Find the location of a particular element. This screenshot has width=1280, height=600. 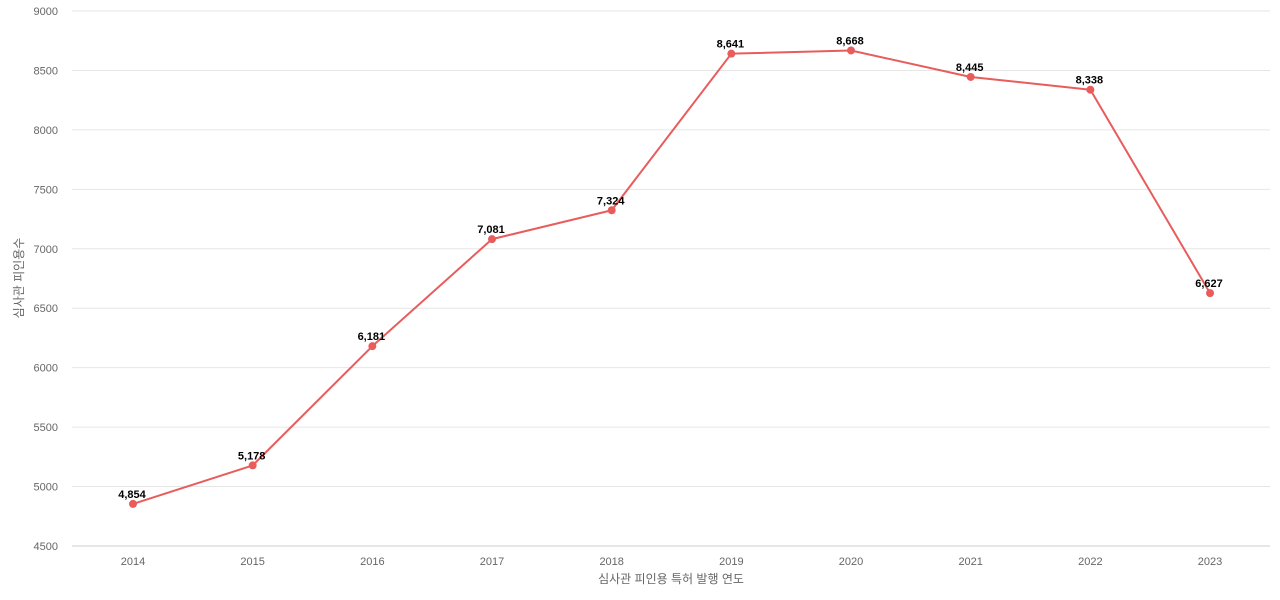

data-label: 6,627 is located at coordinates (1209, 284).